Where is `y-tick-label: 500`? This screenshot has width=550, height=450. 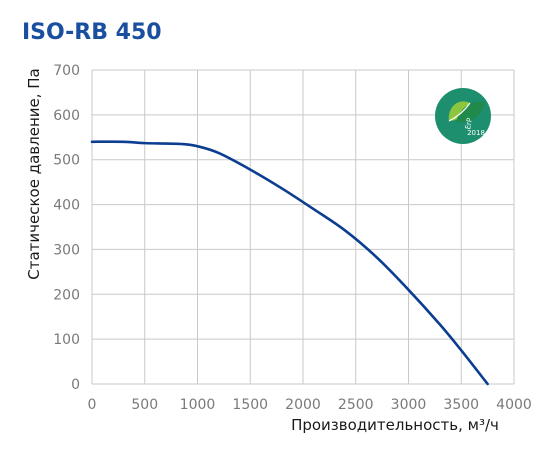
y-tick-label: 500 is located at coordinates (66, 161).